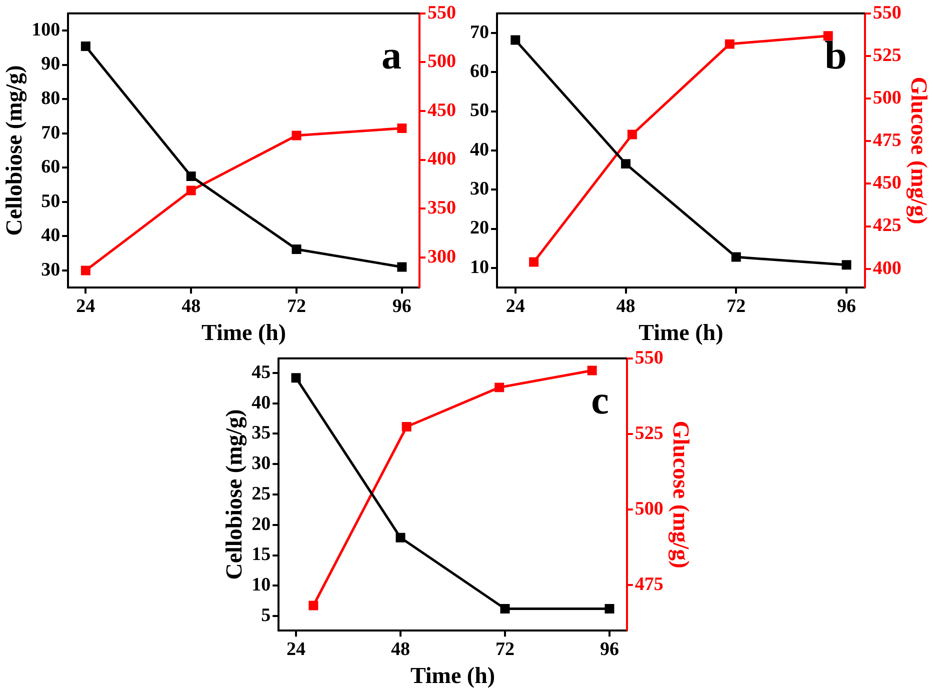 This screenshot has width=933, height=691. What do you see at coordinates (261, 433) in the screenshot?
I see `y-tick-label: 35` at bounding box center [261, 433].